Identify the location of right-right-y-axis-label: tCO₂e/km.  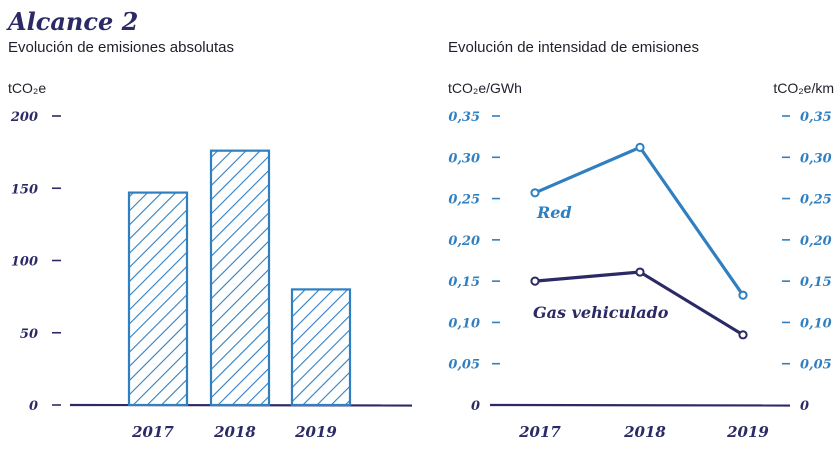
(803, 88).